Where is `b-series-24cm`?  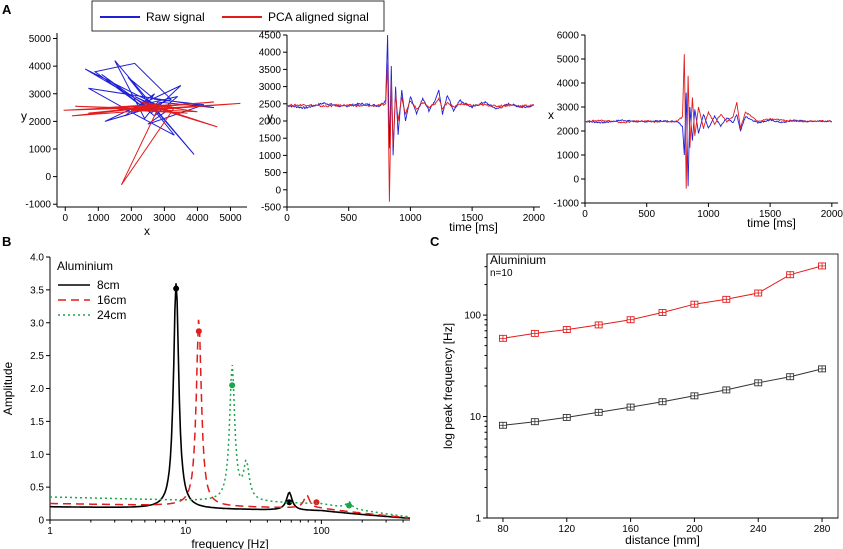
b-series-24cm is located at coordinates (230, 441).